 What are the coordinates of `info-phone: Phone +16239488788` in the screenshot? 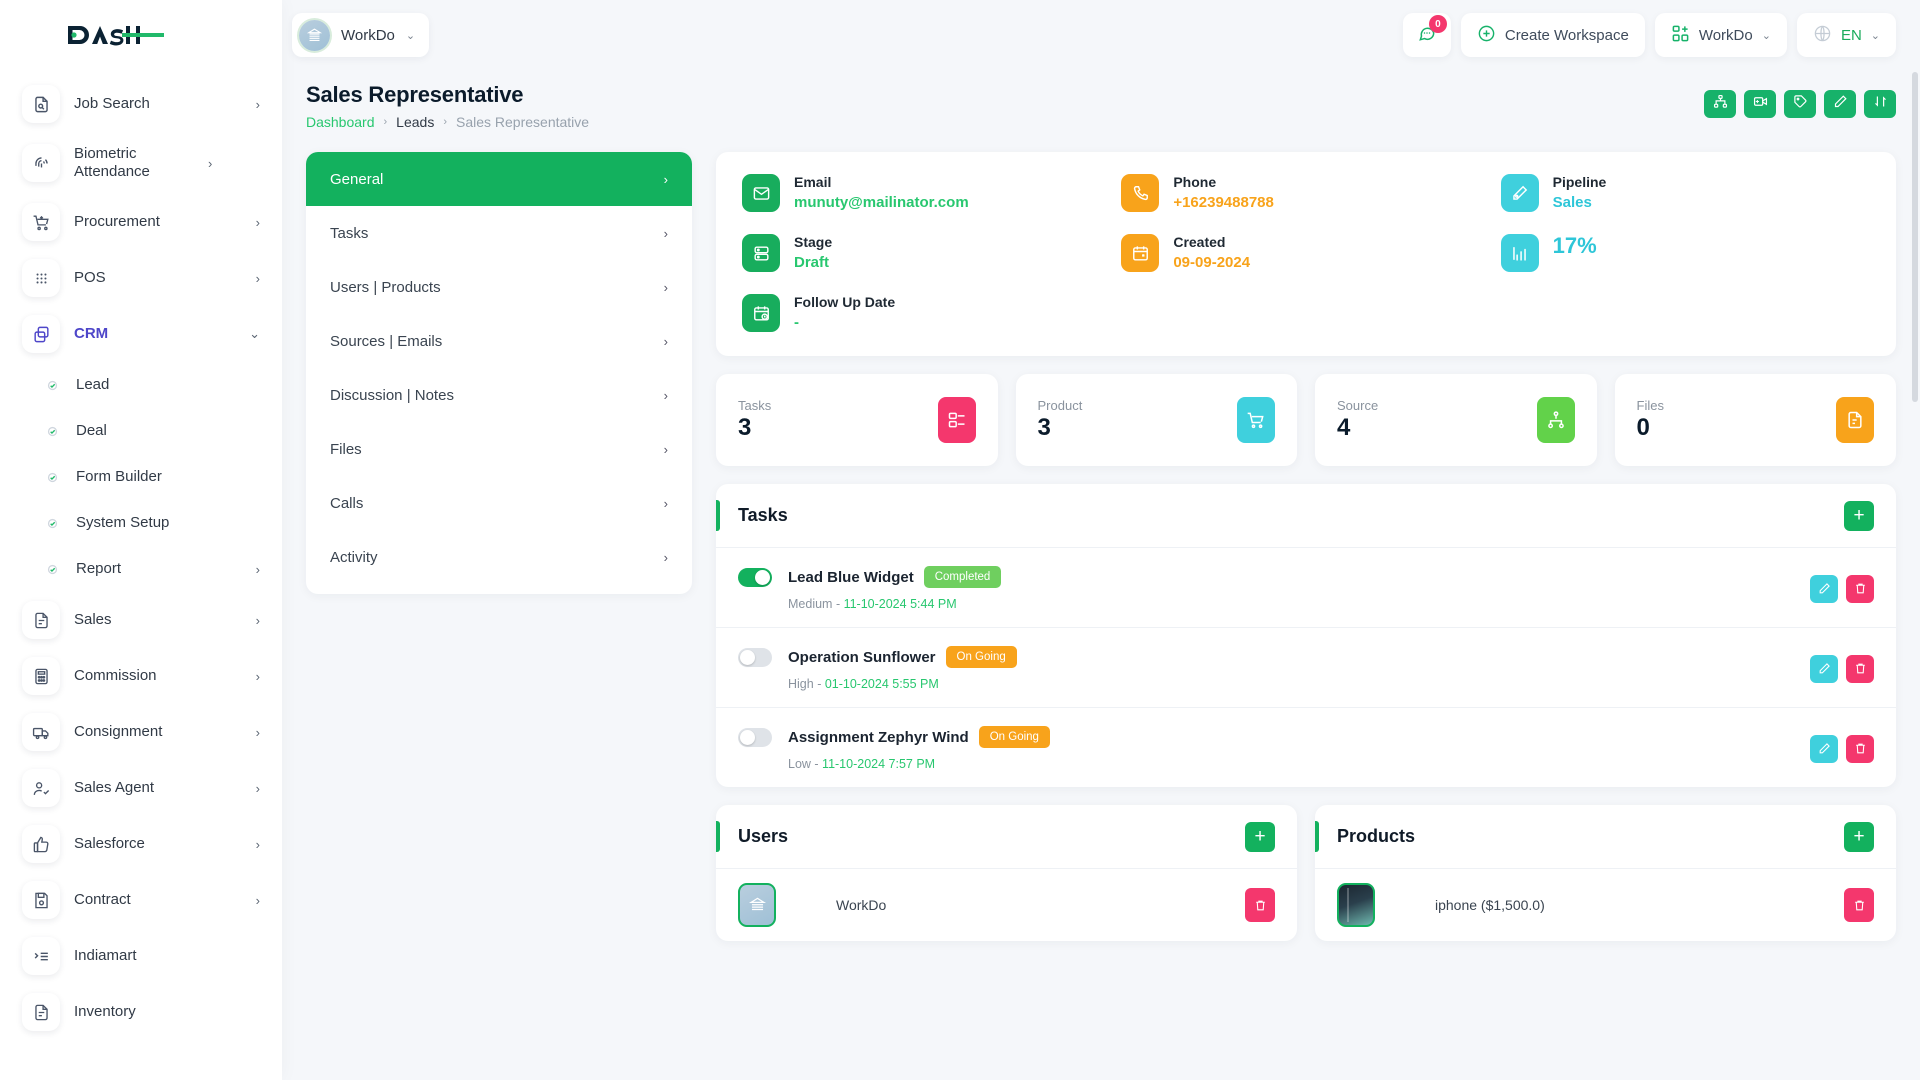 It's located at (1305, 193).